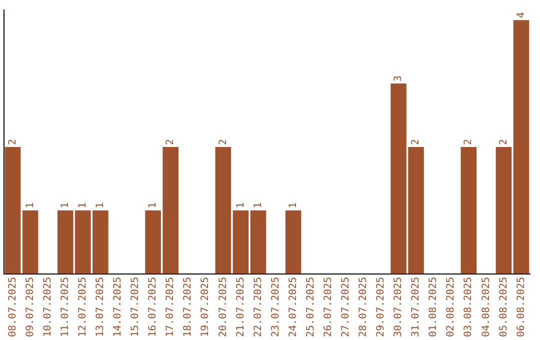 Image resolution: width=540 pixels, height=340 pixels. Describe the element at coordinates (100, 307) in the screenshot. I see `x-tick-label: 13.07.2025` at that location.